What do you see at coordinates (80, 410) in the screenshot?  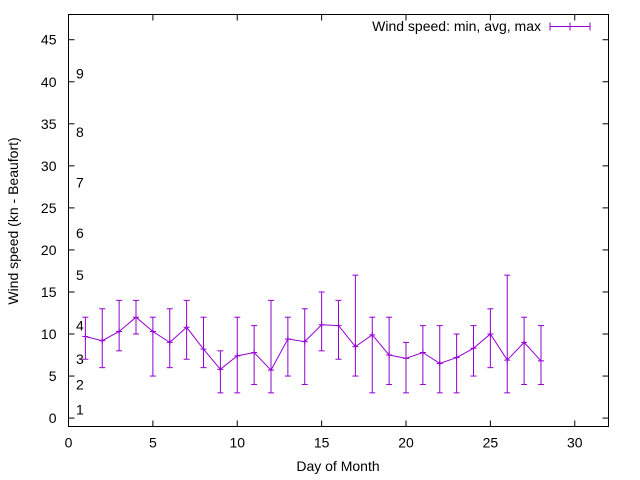 I see `beaufort-label: 1` at bounding box center [80, 410].